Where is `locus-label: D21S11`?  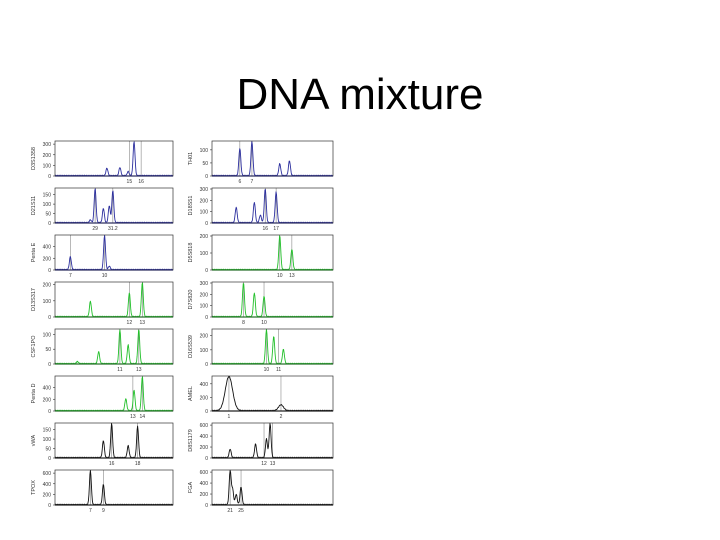 locus-label: D21S11 is located at coordinates (34, 205).